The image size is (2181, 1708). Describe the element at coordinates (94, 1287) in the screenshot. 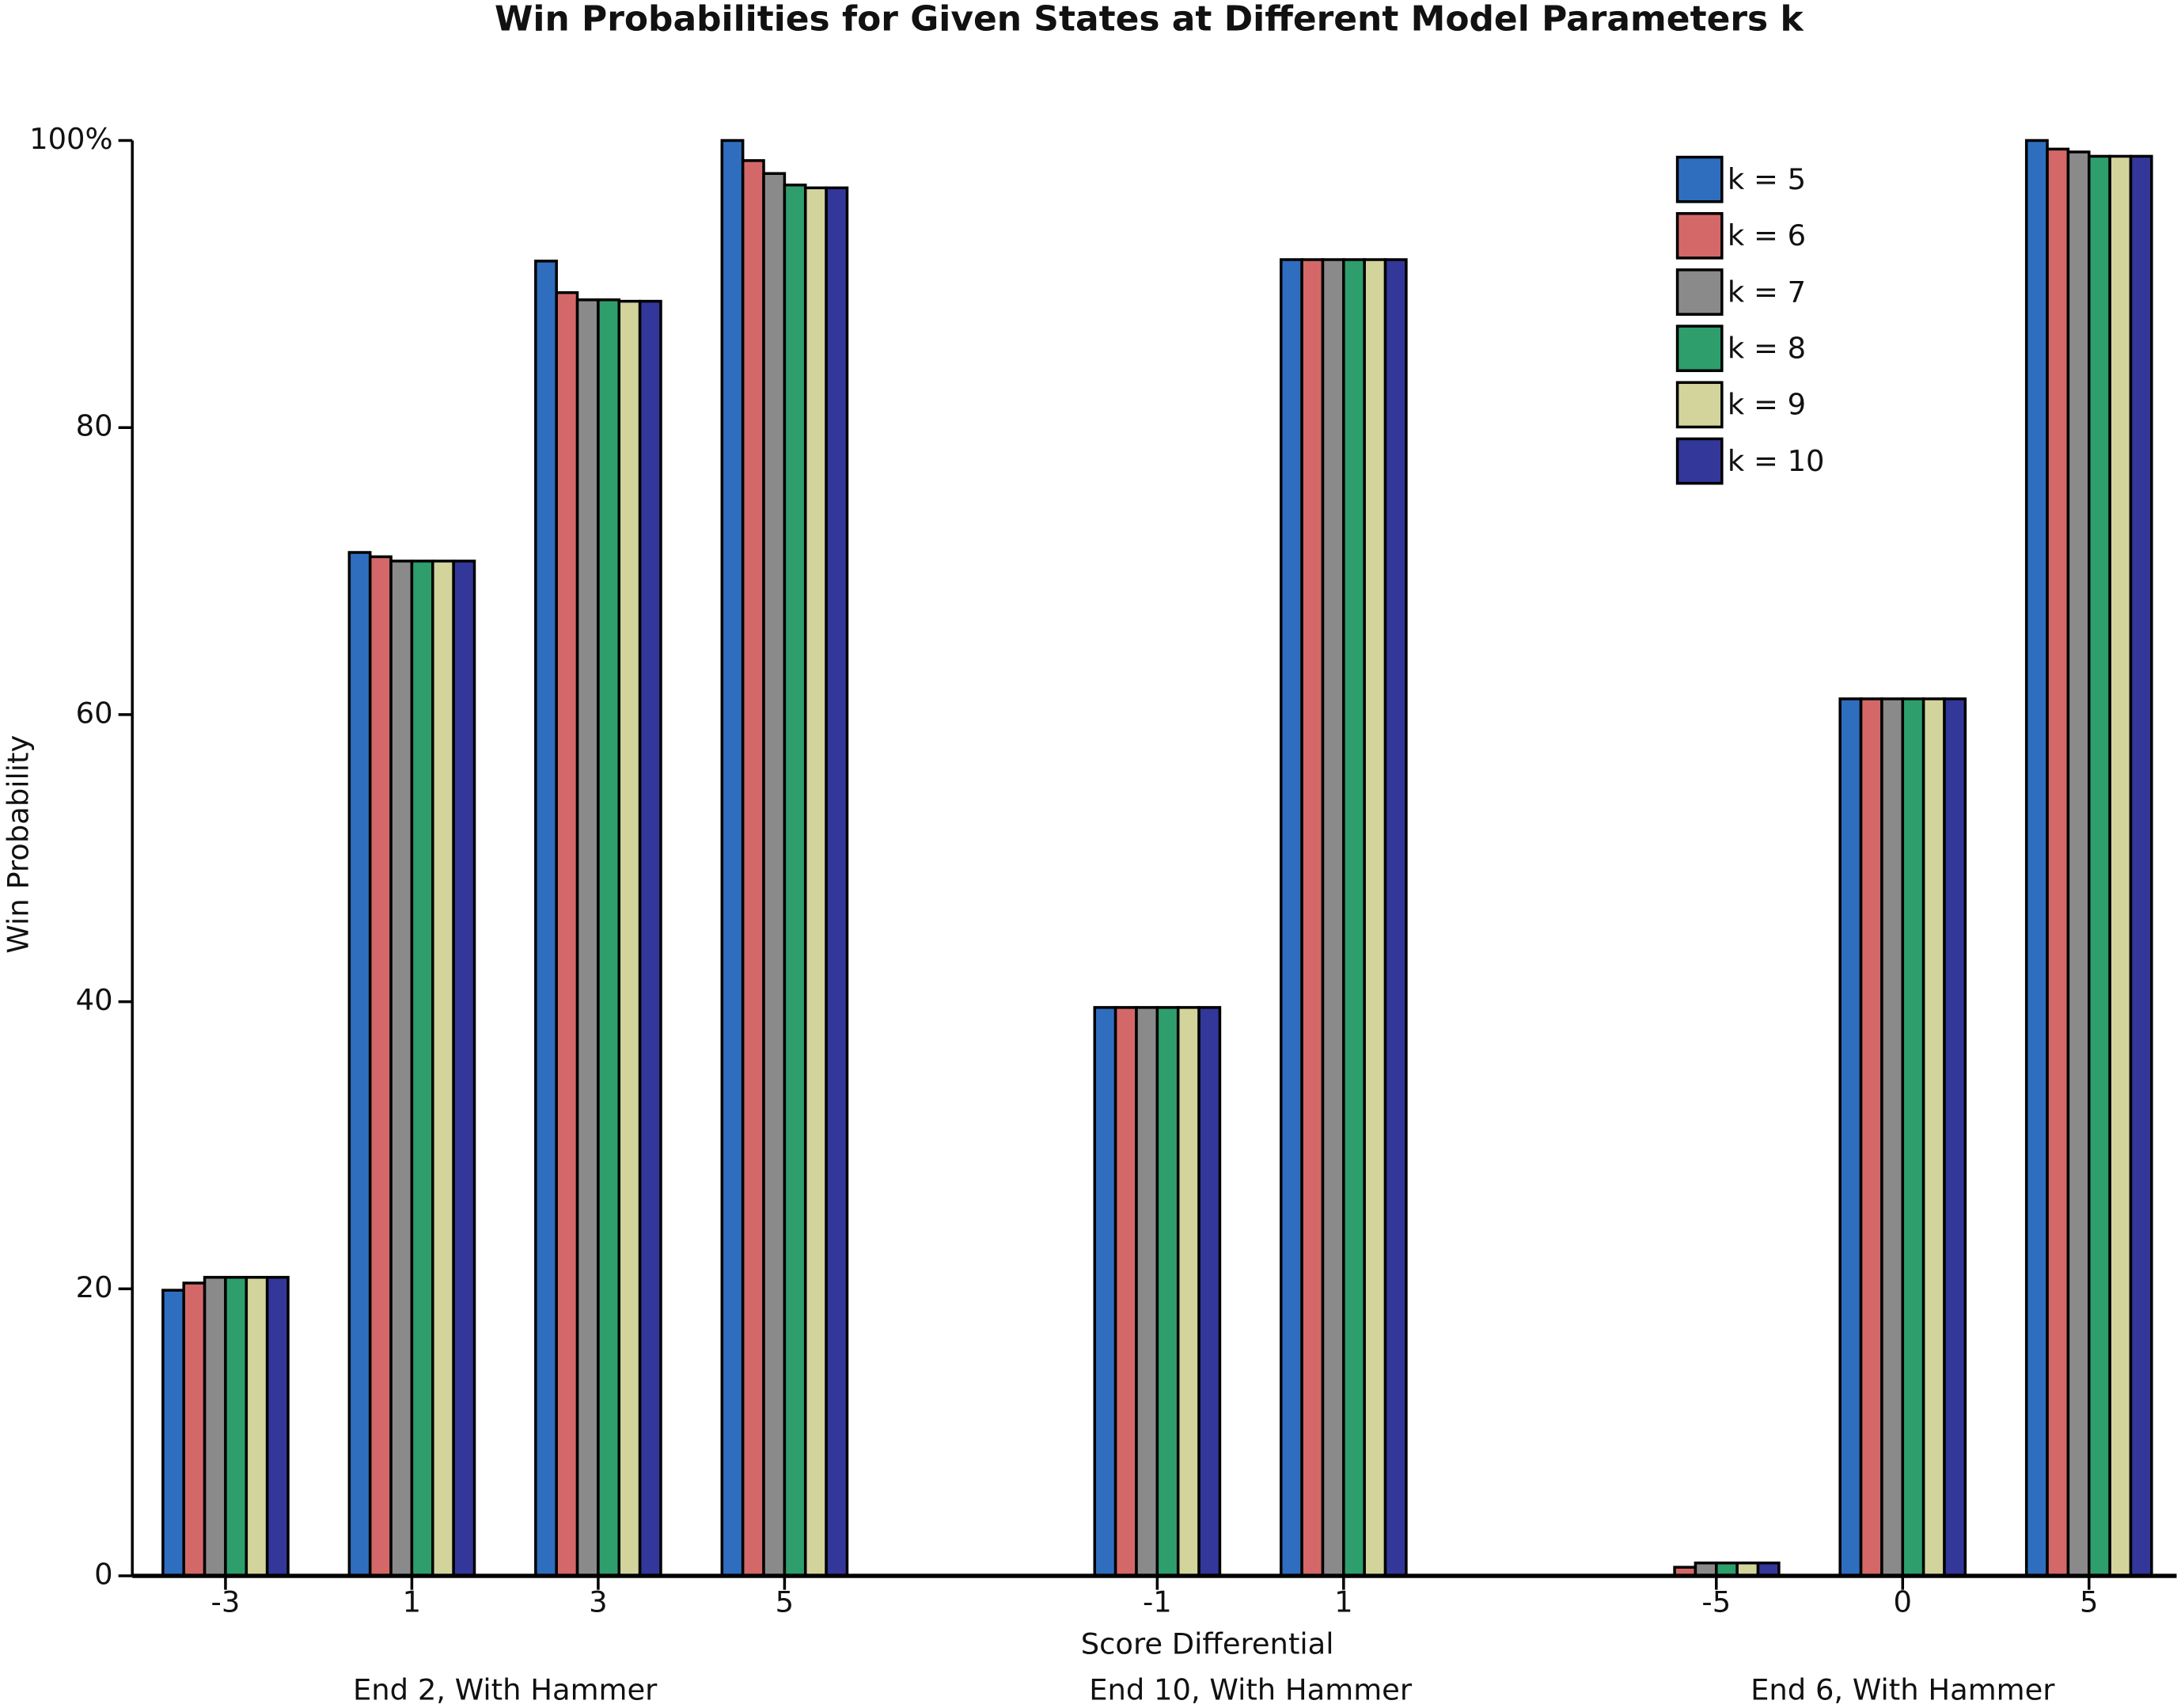

I see `y-tick-label: 20` at that location.